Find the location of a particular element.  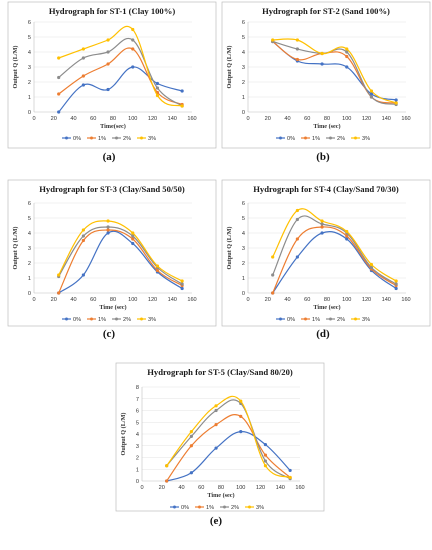

x-tick-label: 80 is located at coordinates (327, 300).